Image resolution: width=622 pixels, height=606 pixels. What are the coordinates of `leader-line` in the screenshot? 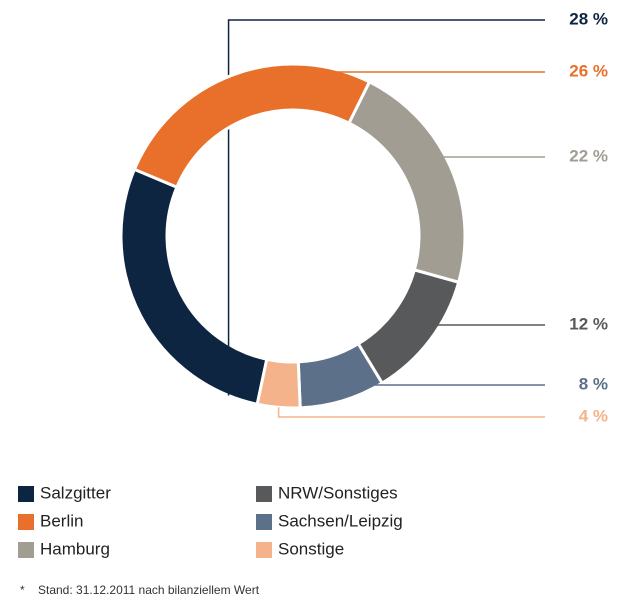 It's located at (411, 412).